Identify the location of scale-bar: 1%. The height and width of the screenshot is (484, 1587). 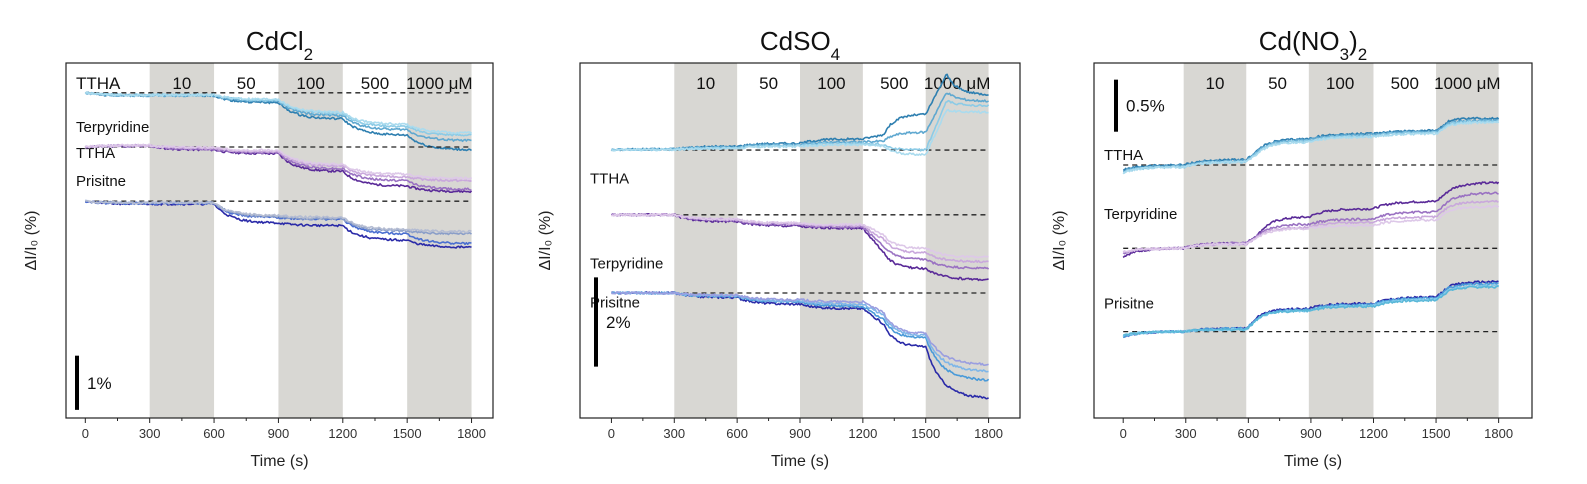
(93, 382).